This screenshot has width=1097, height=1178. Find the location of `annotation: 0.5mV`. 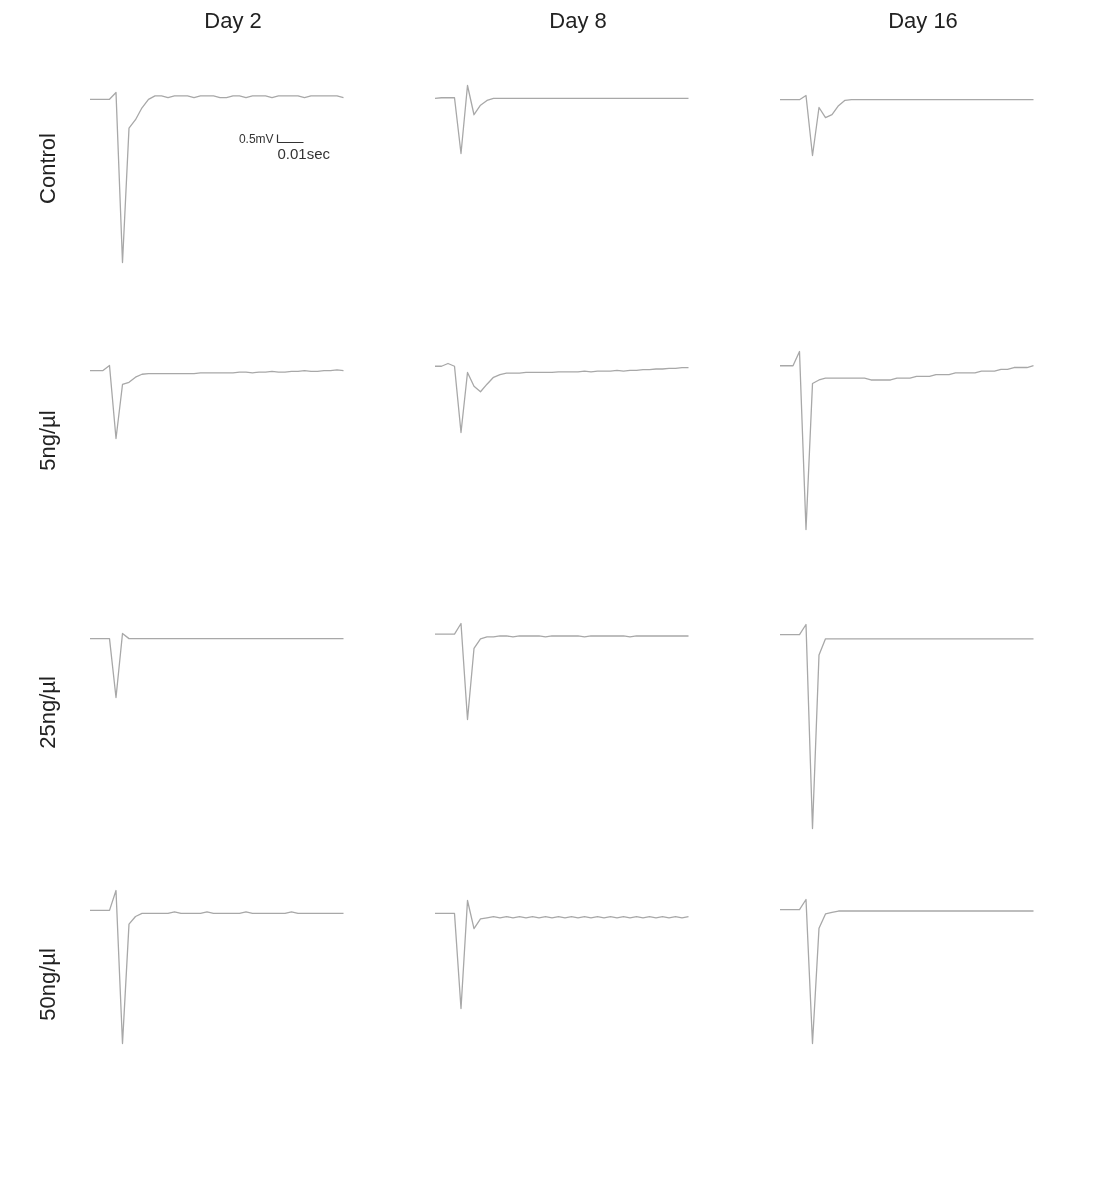

annotation: 0.5mV is located at coordinates (256, 138).